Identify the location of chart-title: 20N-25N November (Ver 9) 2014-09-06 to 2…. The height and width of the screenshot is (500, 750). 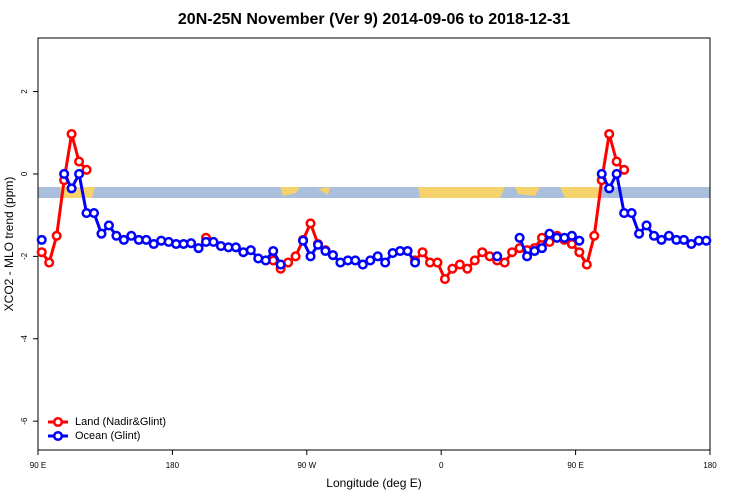
(374, 19).